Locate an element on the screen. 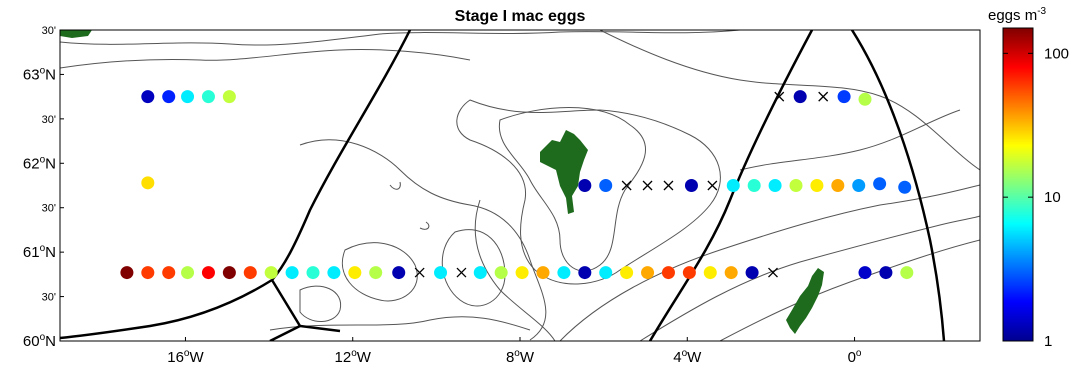  colorbar: eggs m-3 100 10 1 is located at coordinates (1028, 178).